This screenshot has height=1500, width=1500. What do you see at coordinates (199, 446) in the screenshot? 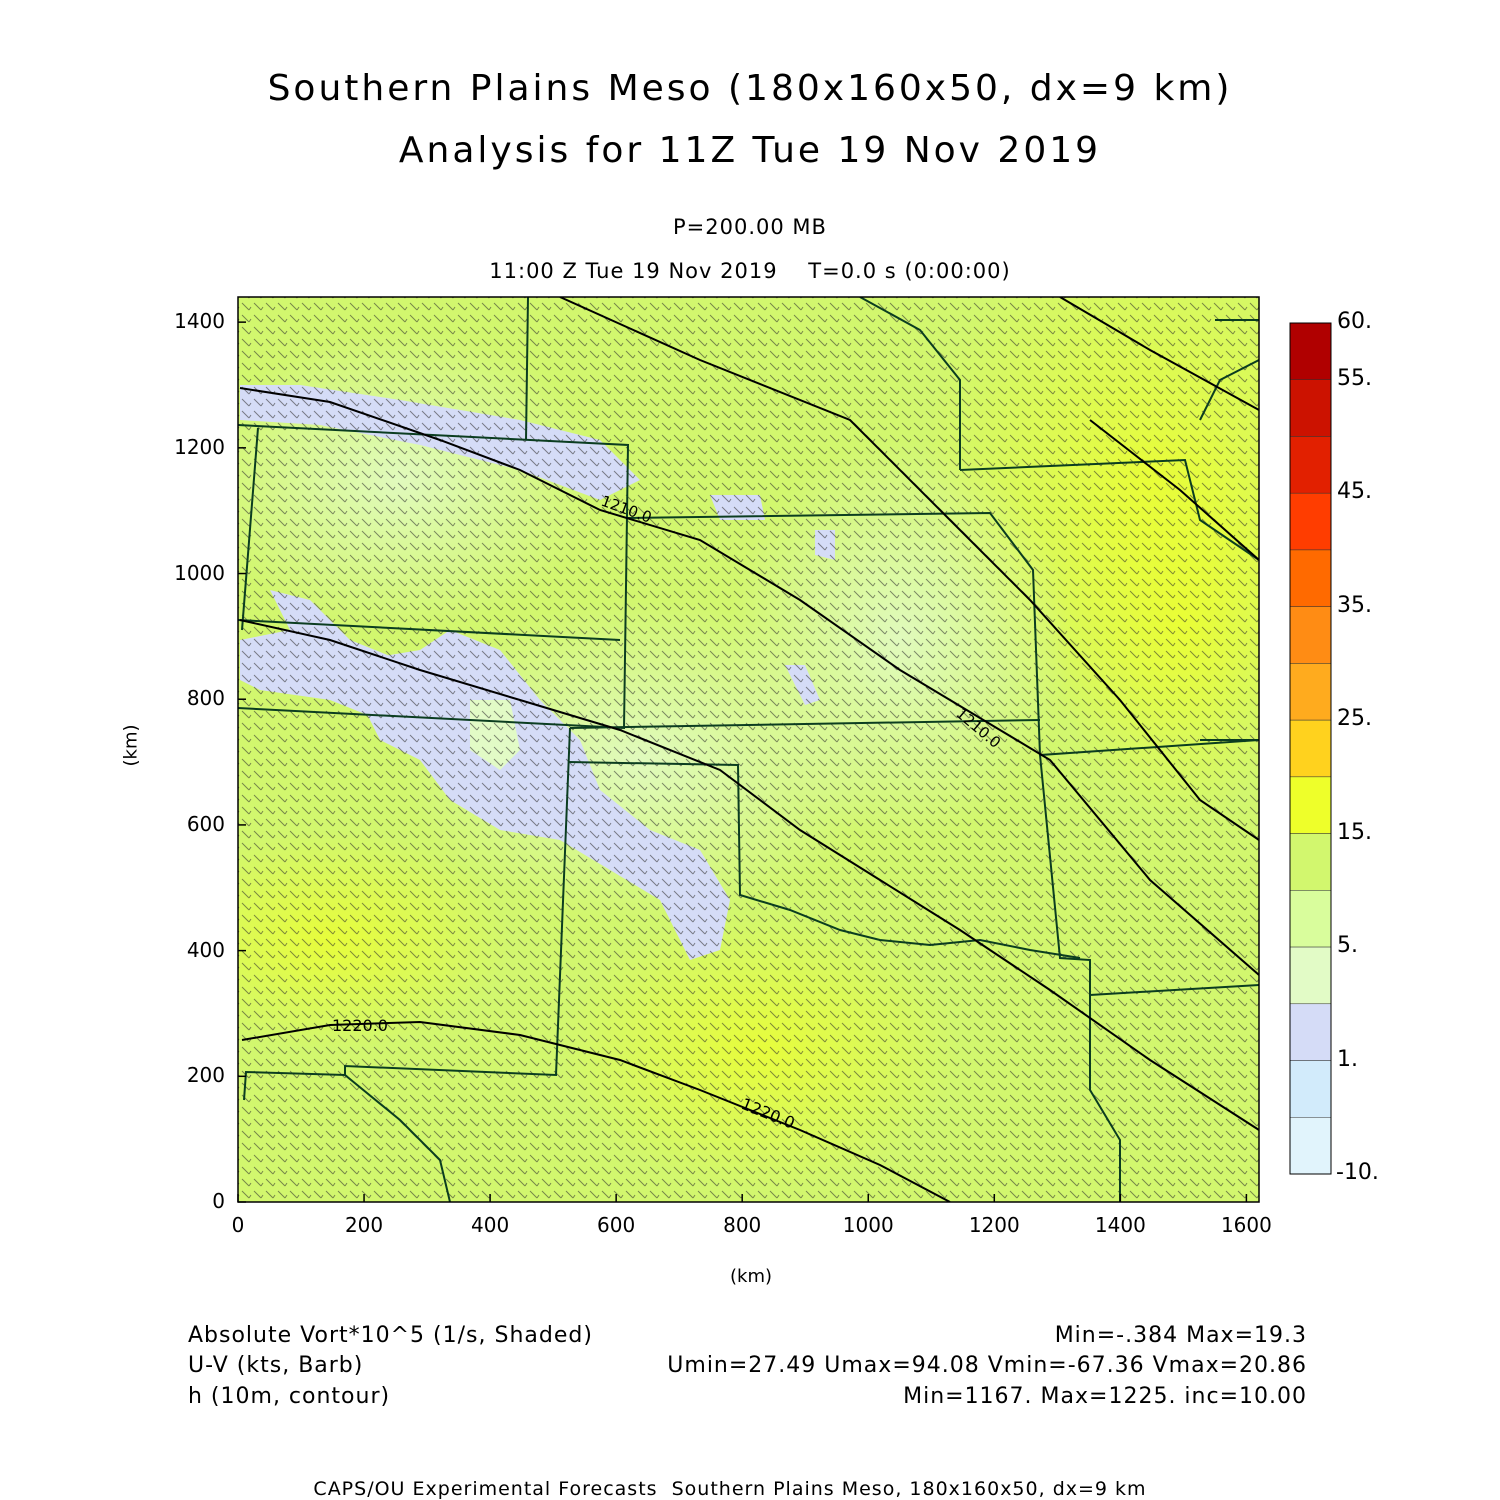
I see `y-tick-label: 1200` at bounding box center [199, 446].